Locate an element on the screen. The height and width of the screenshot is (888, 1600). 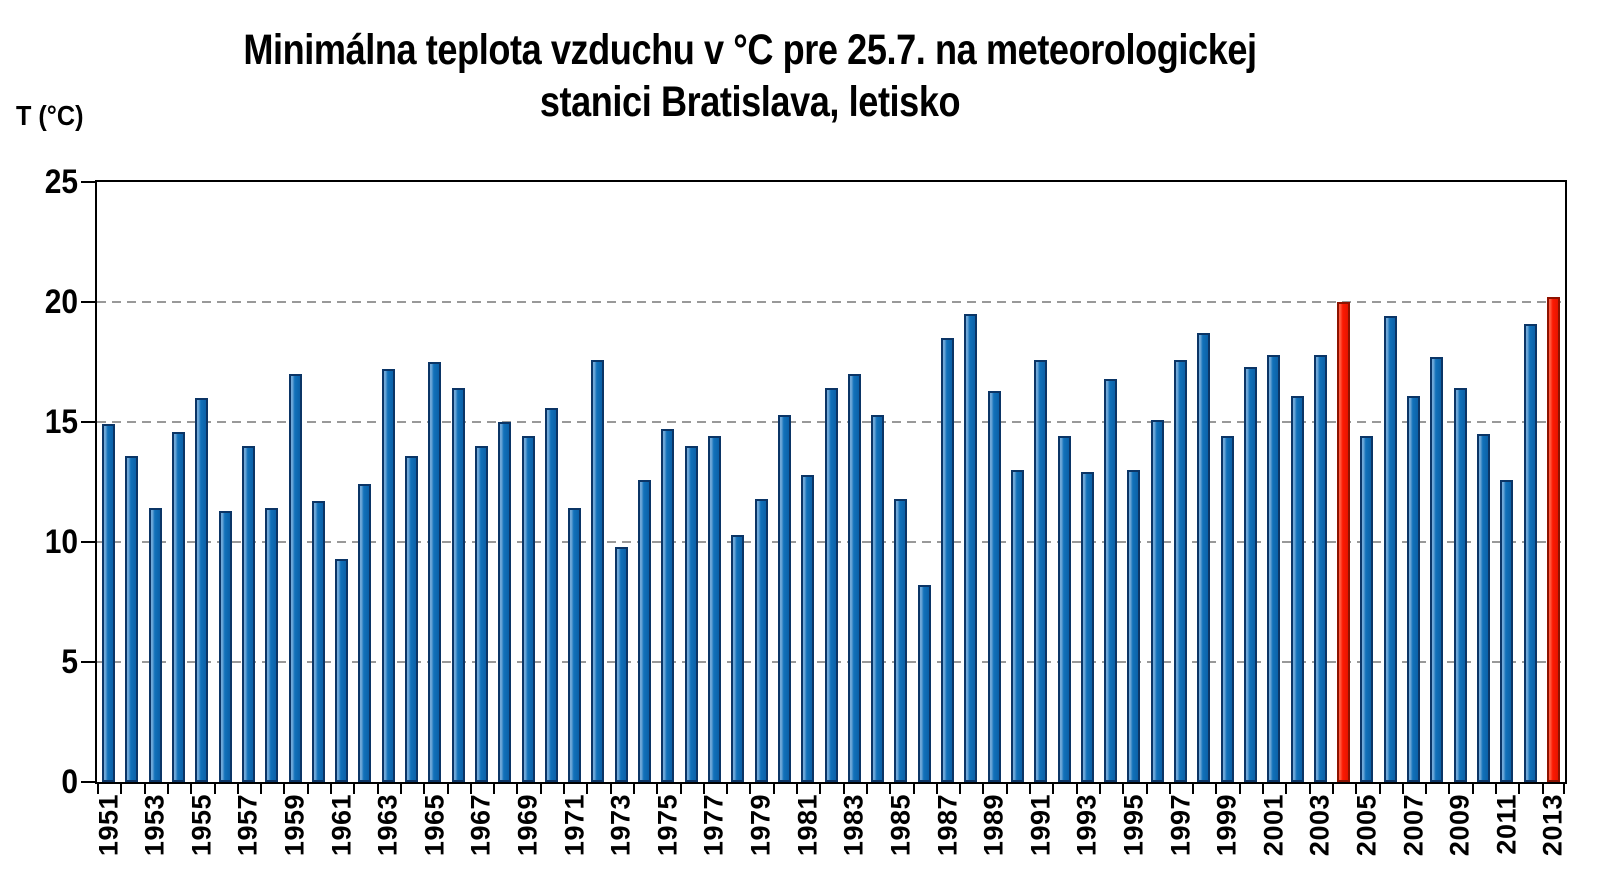
bar-1987 is located at coordinates (947, 560).